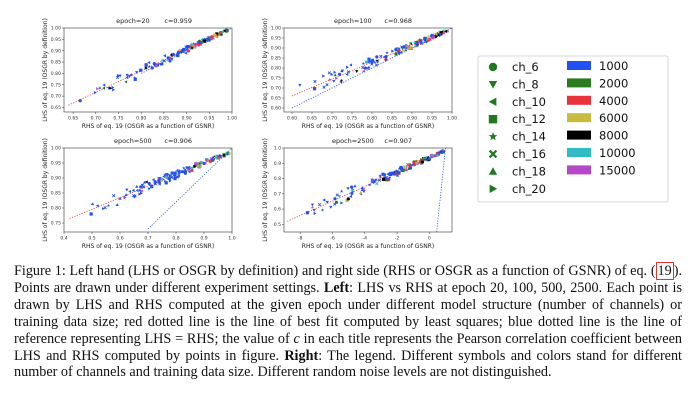 The height and width of the screenshot is (415, 692). I want to click on triangle-down-marker-icon, so click(493, 85).